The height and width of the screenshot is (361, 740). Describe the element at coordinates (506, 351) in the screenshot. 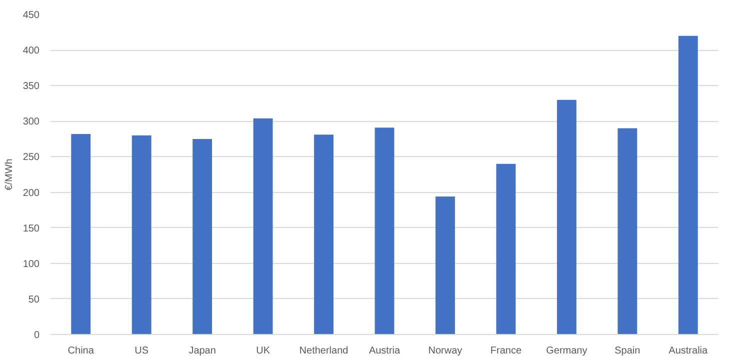

I see `x-tick-label: France` at that location.